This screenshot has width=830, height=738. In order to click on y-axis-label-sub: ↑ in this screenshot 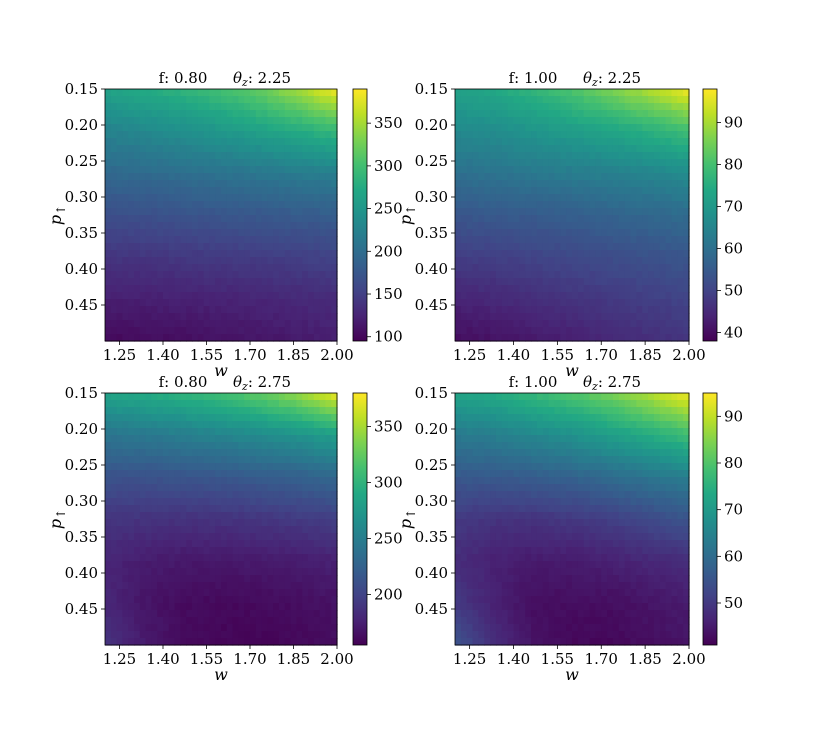, I will do `click(61, 514)`.